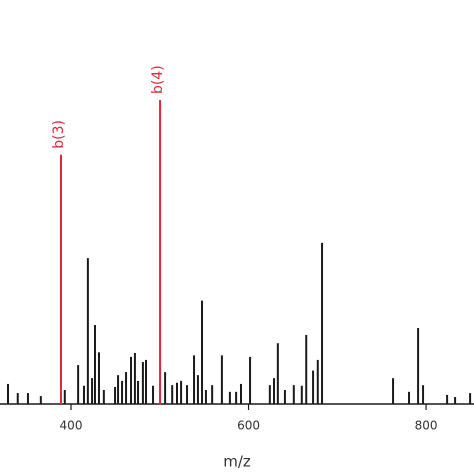 The width and height of the screenshot is (474, 474). What do you see at coordinates (71, 426) in the screenshot?
I see `x-tick-label: 400` at bounding box center [71, 426].